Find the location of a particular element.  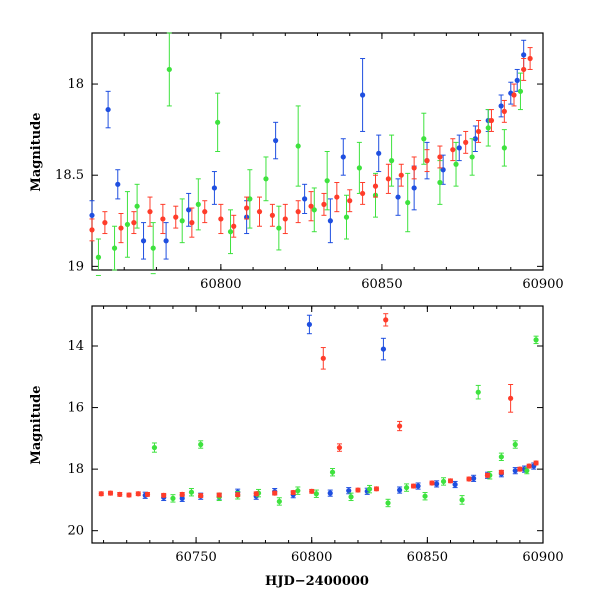

bottom-y-tick-label: 18 is located at coordinates (75, 469).